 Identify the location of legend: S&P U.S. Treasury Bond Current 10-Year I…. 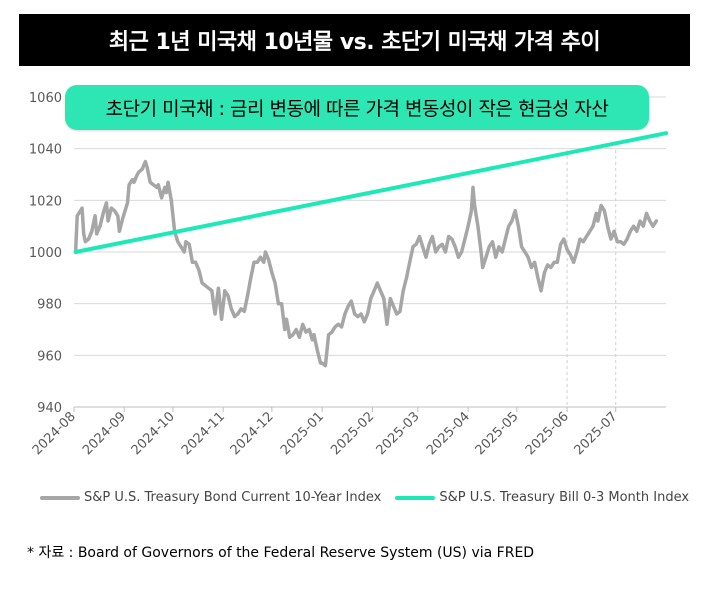
(371, 497).